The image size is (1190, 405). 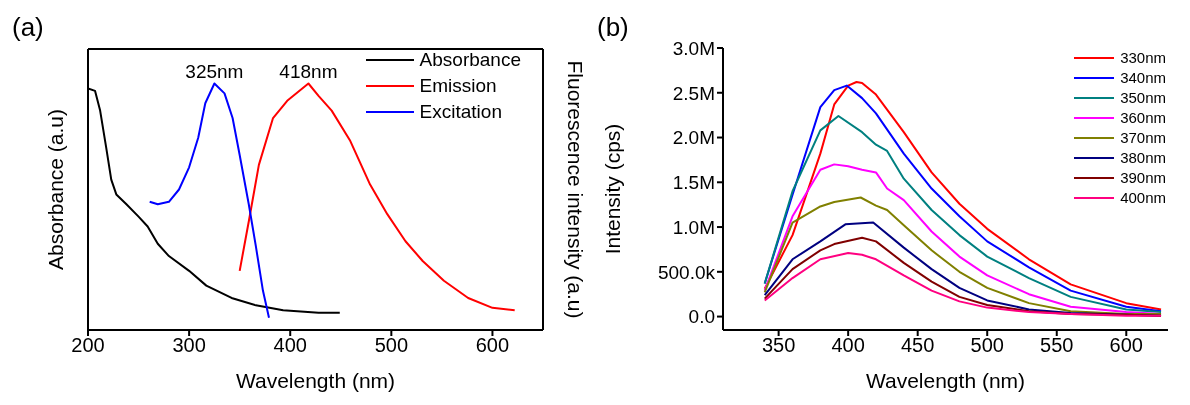 What do you see at coordinates (1143, 98) in the screenshot?
I see `legend-label: 350nm` at bounding box center [1143, 98].